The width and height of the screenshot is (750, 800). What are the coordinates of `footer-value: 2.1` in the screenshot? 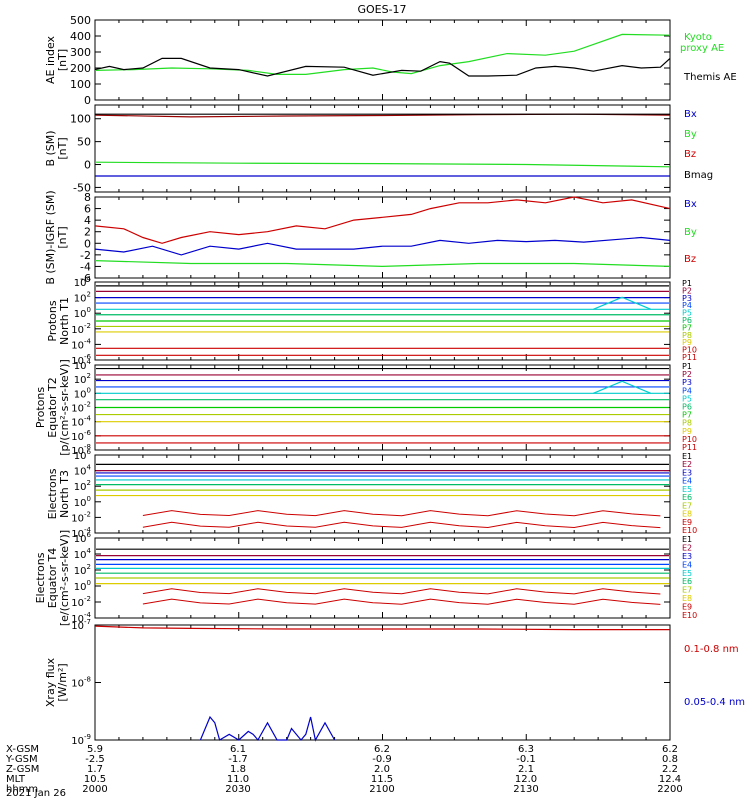 It's located at (526, 769).